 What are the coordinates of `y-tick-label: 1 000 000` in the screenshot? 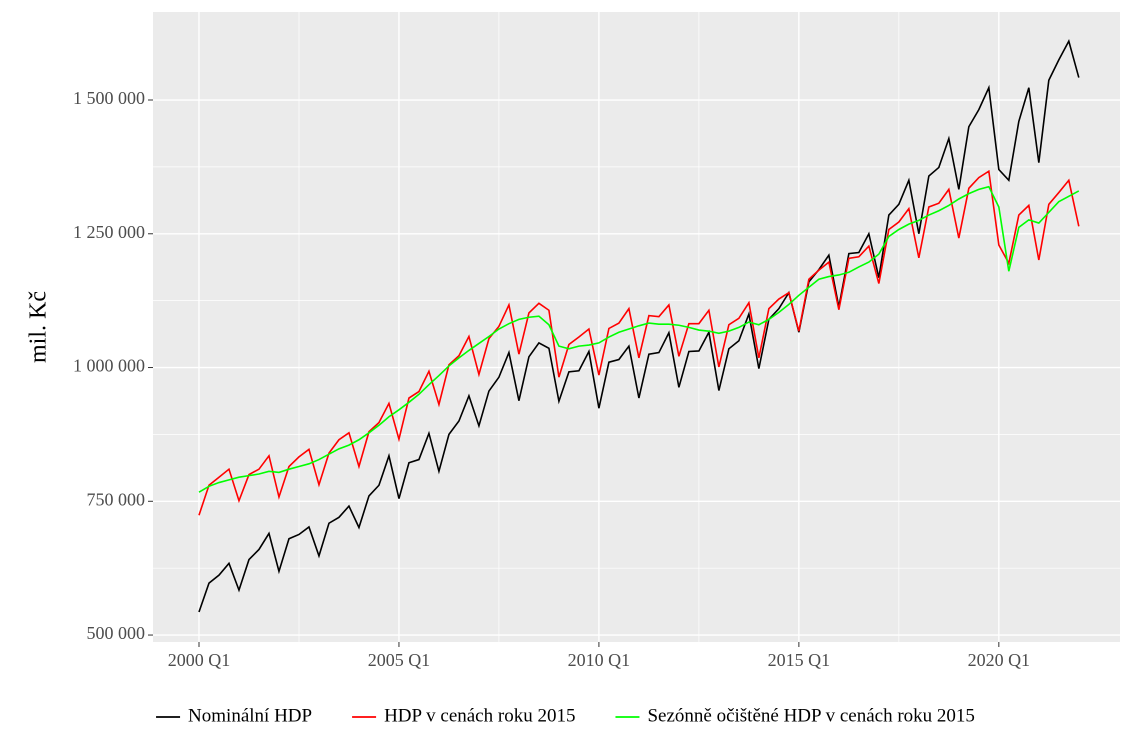 It's located at (109, 366).